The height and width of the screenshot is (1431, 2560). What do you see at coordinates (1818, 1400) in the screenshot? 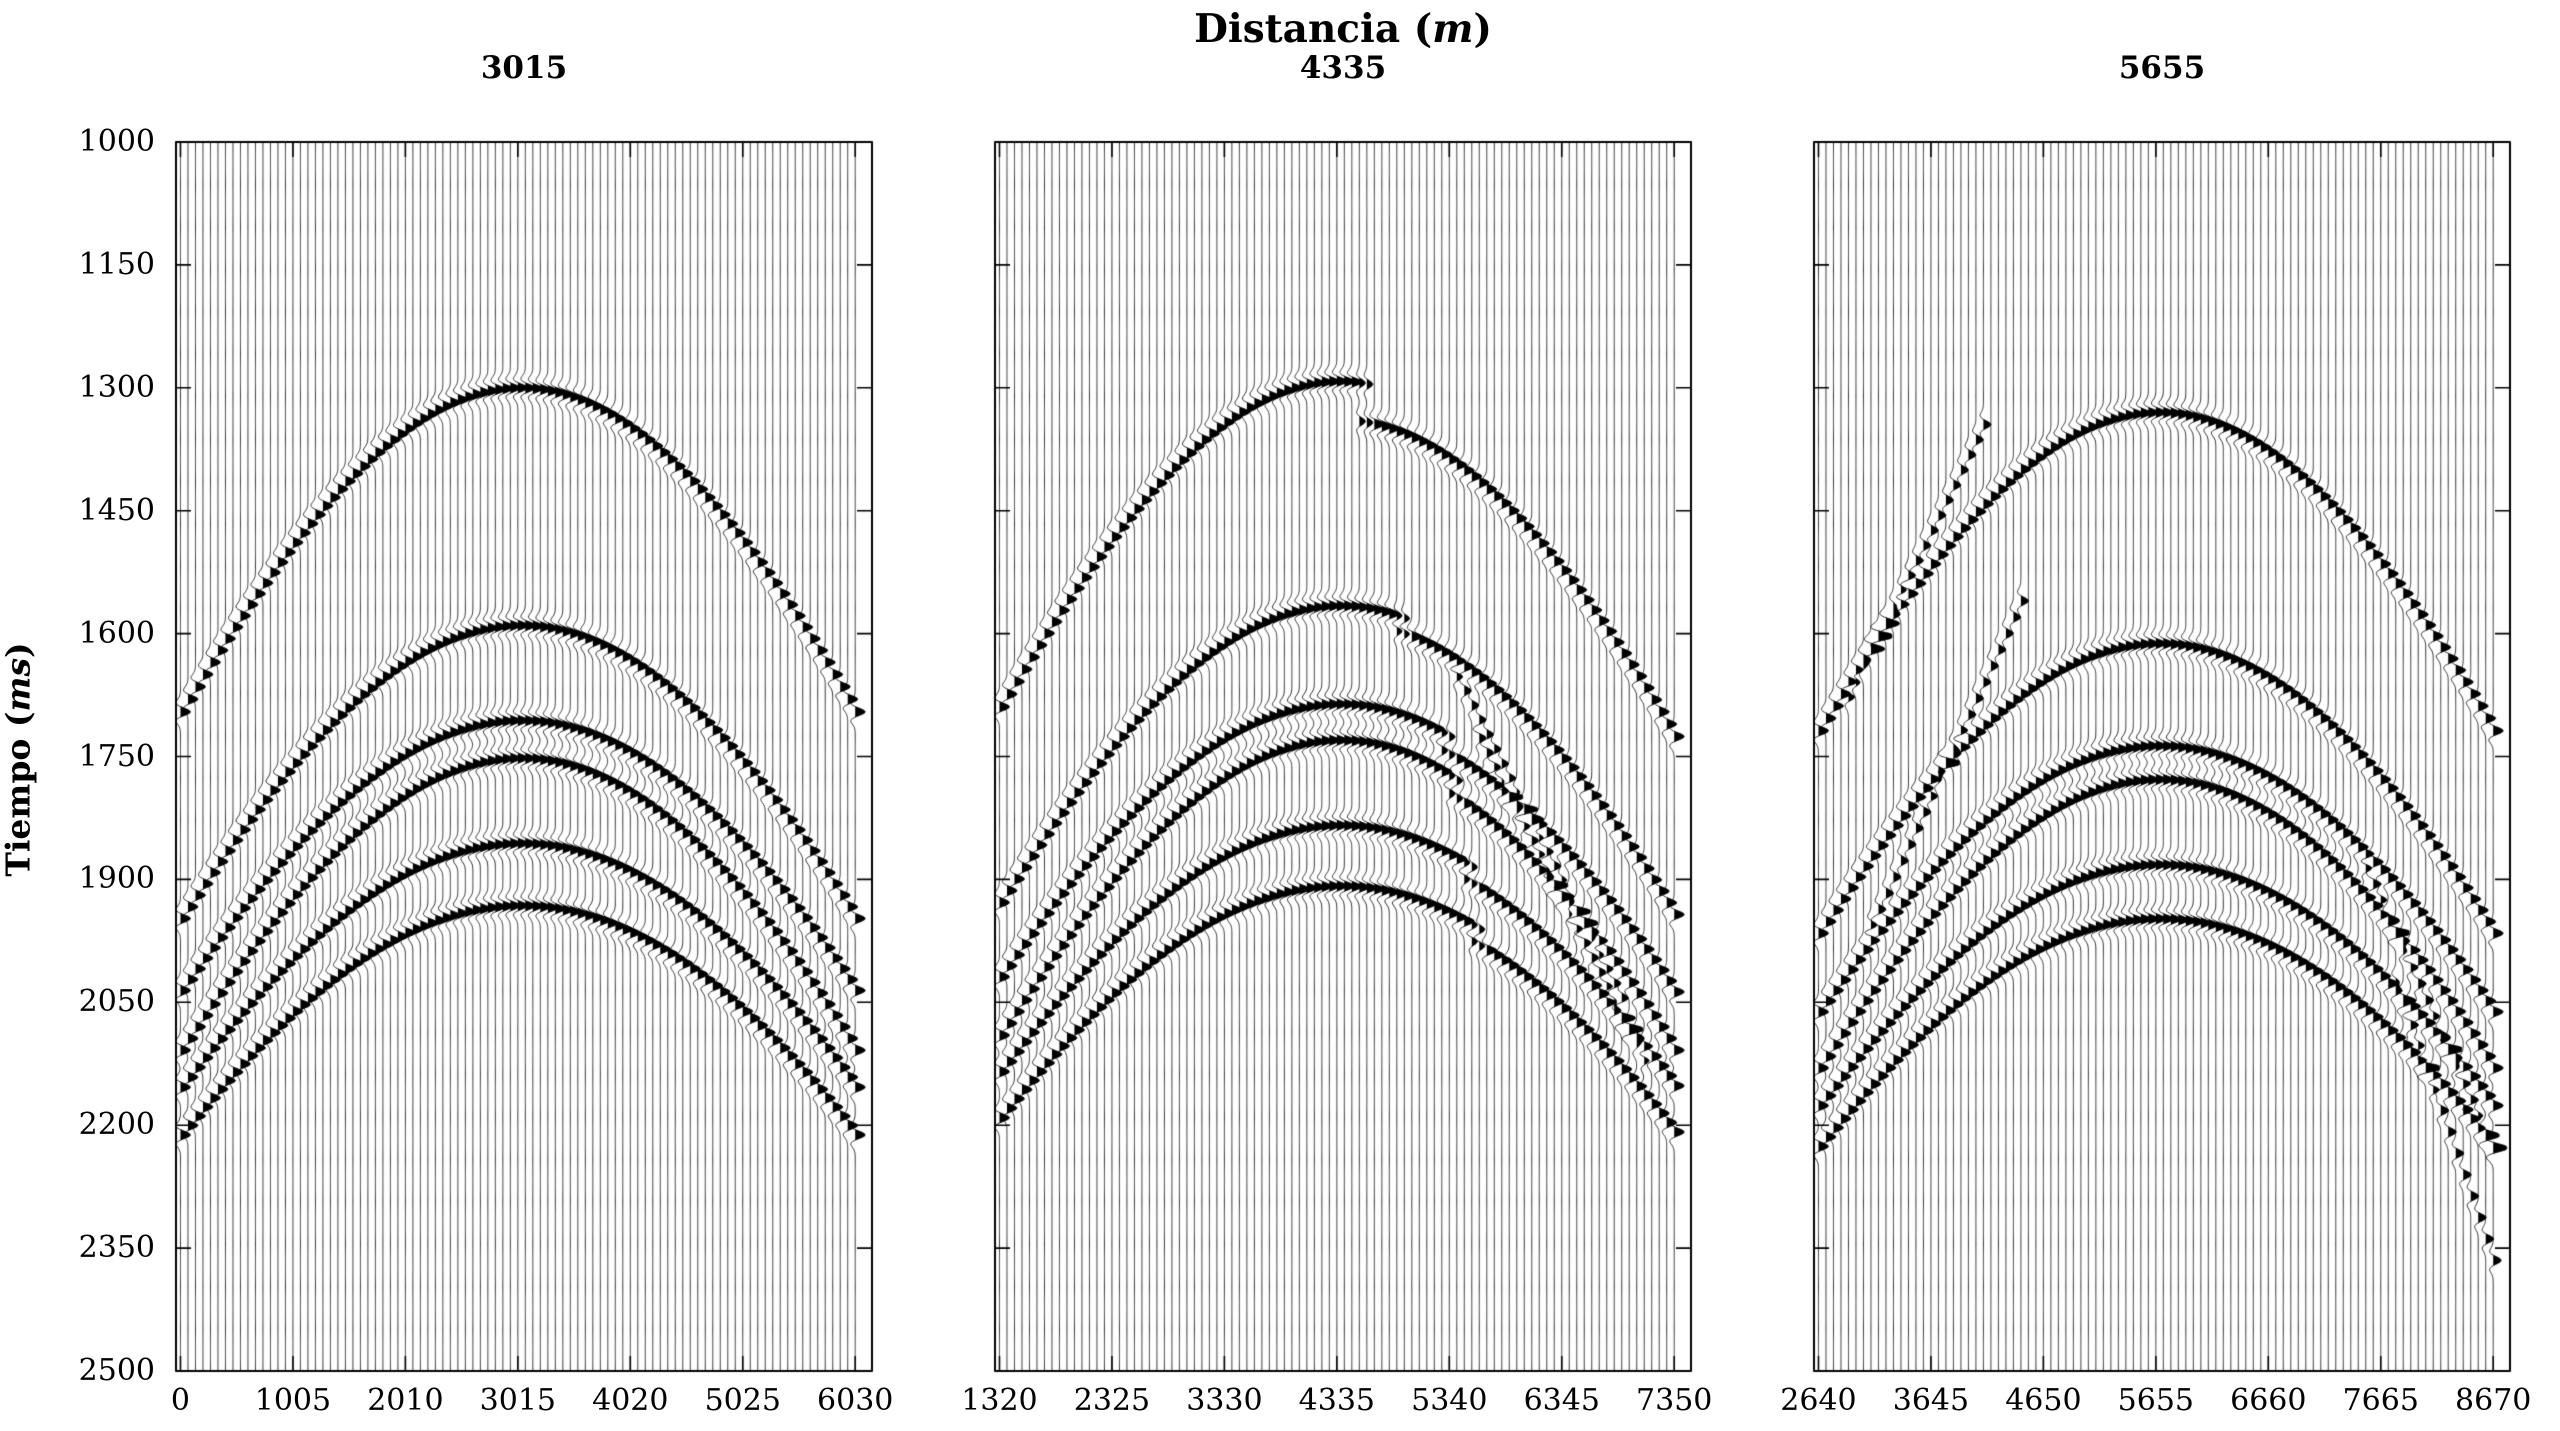
I see `x-tick-label: 2640` at bounding box center [1818, 1400].